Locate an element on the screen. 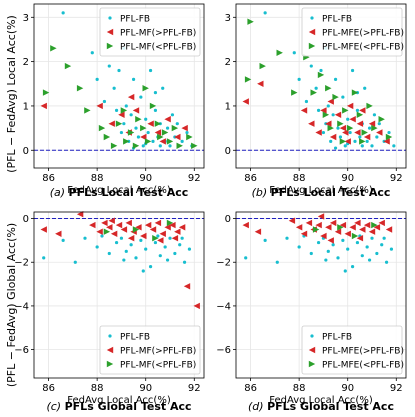 The image size is (415, 417). caption-label: (a) is located at coordinates (59, 192).